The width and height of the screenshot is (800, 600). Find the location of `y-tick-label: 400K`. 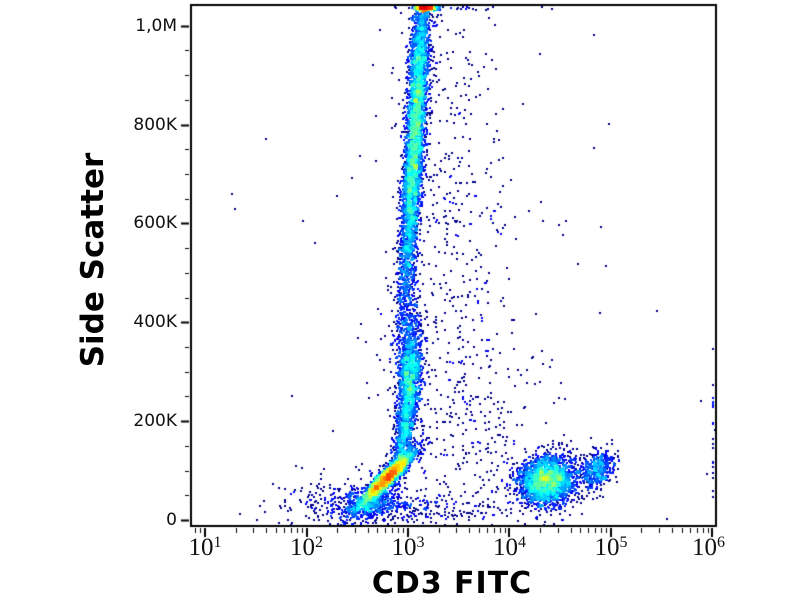

y-tick-label: 400K is located at coordinates (155, 322).